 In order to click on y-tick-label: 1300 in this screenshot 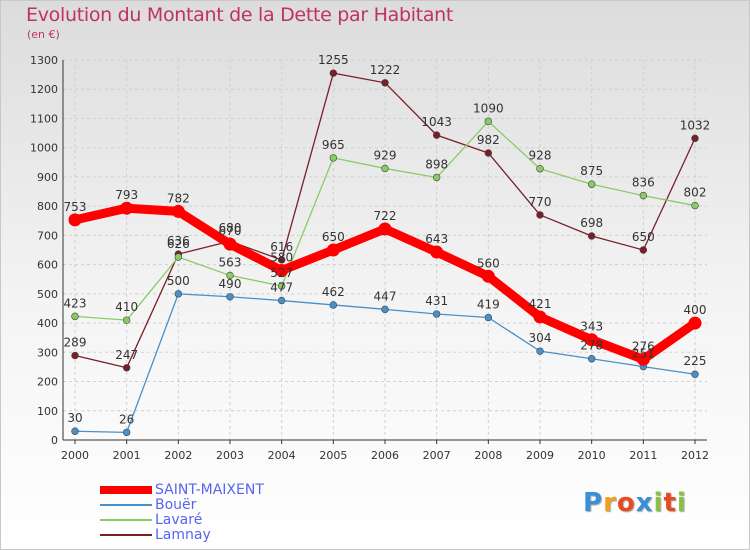, I will do `click(44, 60)`.